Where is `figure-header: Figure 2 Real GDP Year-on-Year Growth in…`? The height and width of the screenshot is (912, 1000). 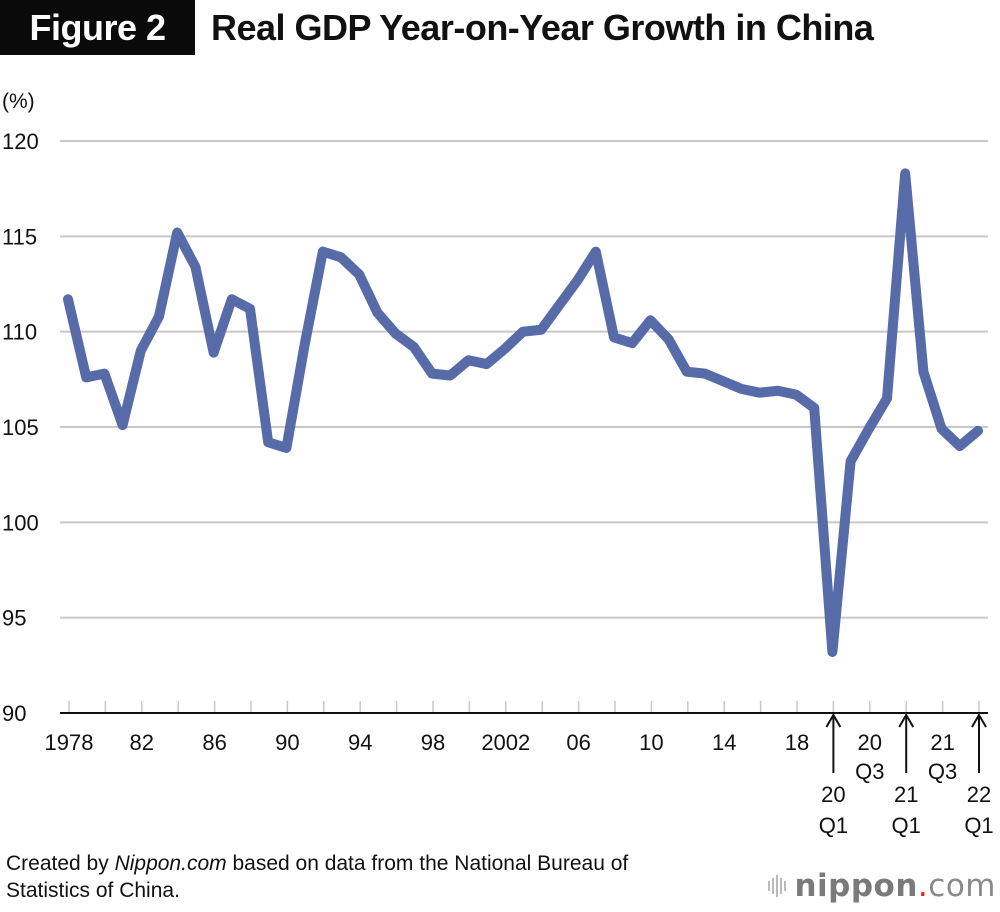
figure-header: Figure 2 Real GDP Year-on-Year Growth in… is located at coordinates (500, 27).